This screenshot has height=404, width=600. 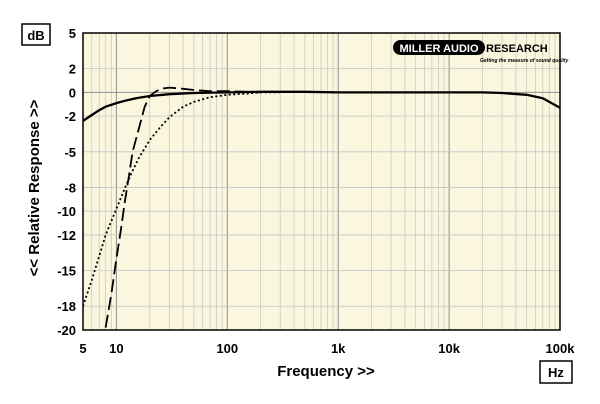 I want to click on y-unit-label: dB, so click(x=35, y=35).